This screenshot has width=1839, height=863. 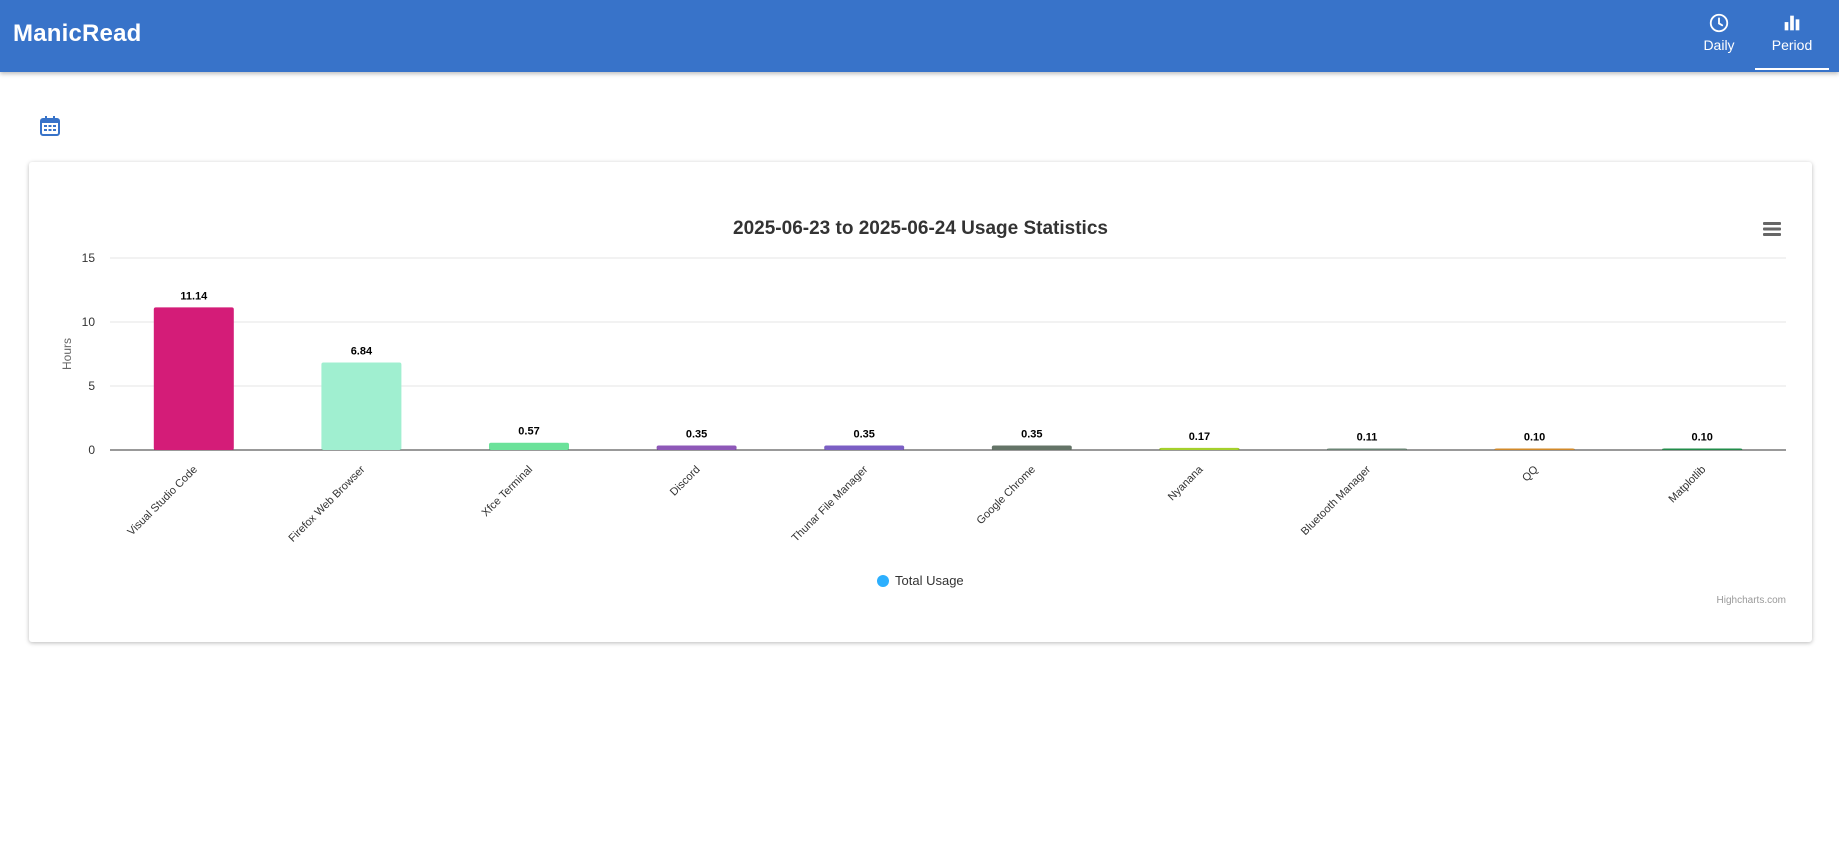 I want to click on x-tick-label: QQ, so click(x=1530, y=473).